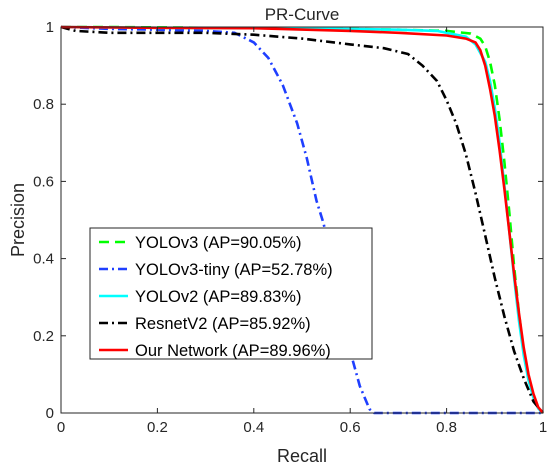  I want to click on legend-box, so click(231, 293).